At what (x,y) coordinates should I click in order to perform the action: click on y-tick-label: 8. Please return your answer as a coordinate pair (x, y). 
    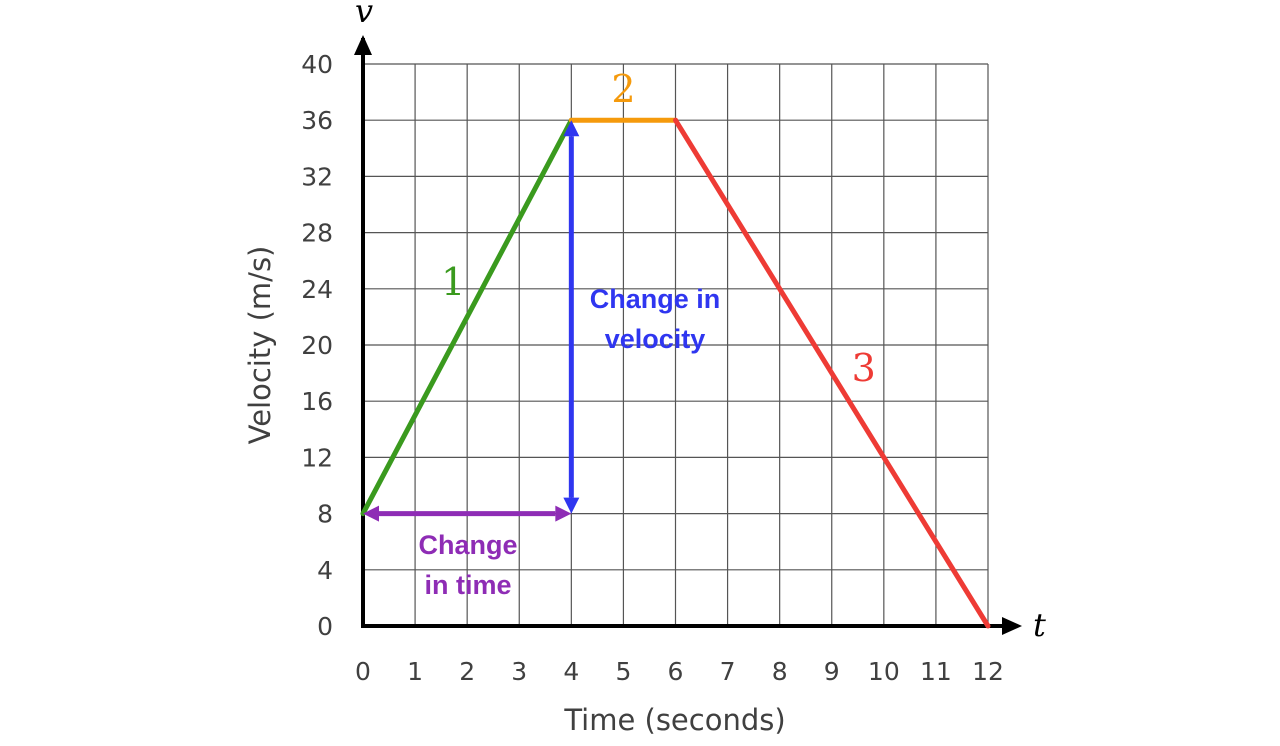
    Looking at the image, I should click on (325, 514).